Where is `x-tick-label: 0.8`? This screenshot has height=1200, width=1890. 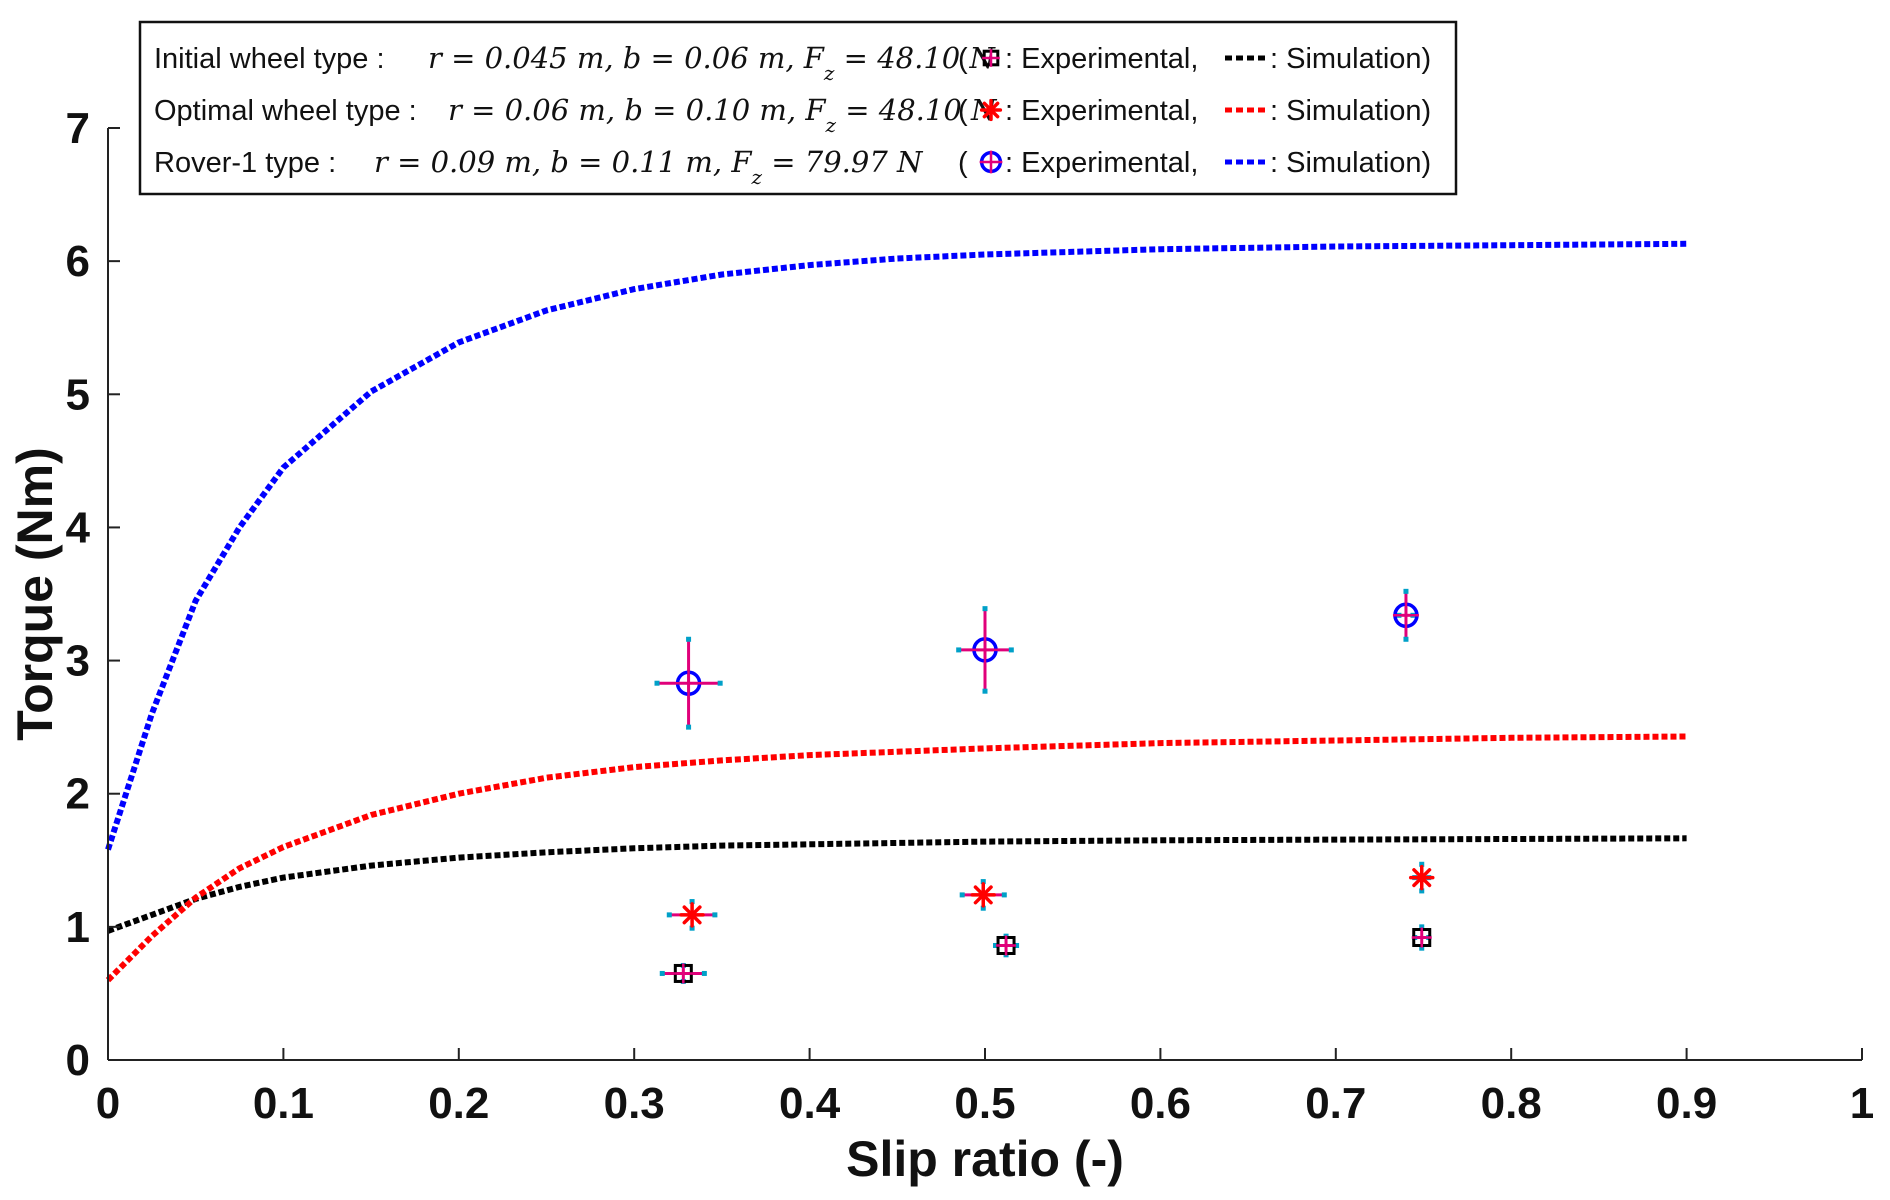 x-tick-label: 0.8 is located at coordinates (1511, 1103).